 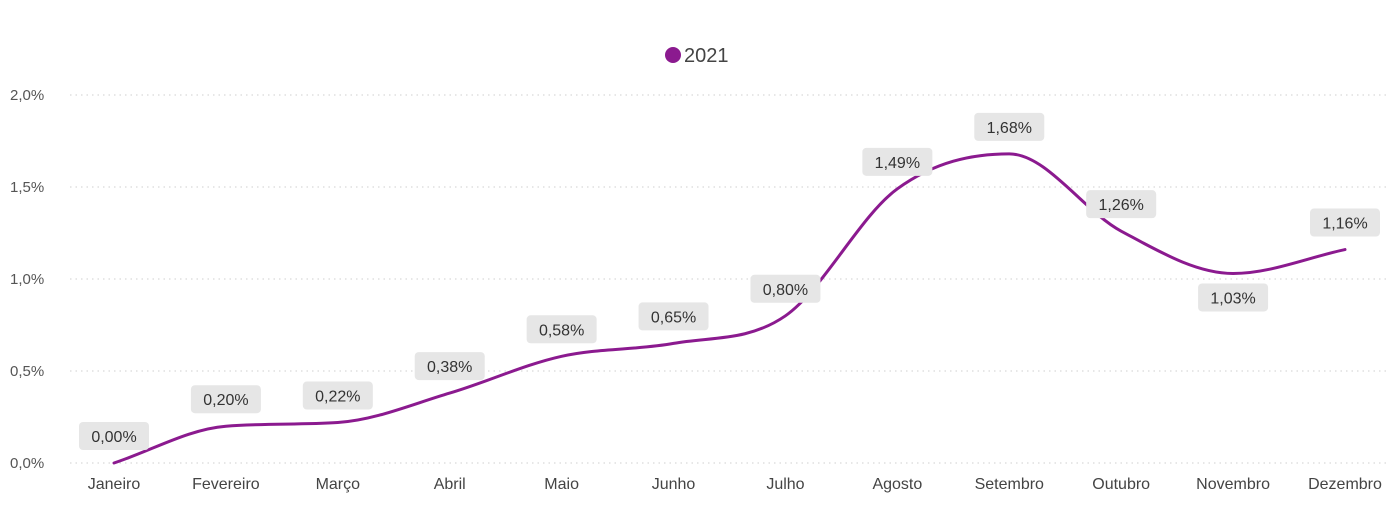 What do you see at coordinates (897, 484) in the screenshot?
I see `x-tick-label: Agosto` at bounding box center [897, 484].